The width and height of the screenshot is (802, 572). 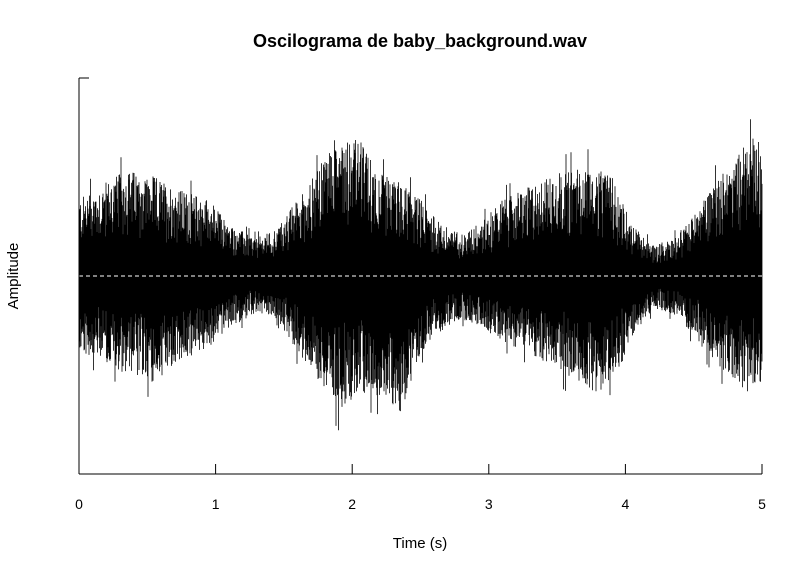 What do you see at coordinates (216, 504) in the screenshot?
I see `x-tick-label: 1` at bounding box center [216, 504].